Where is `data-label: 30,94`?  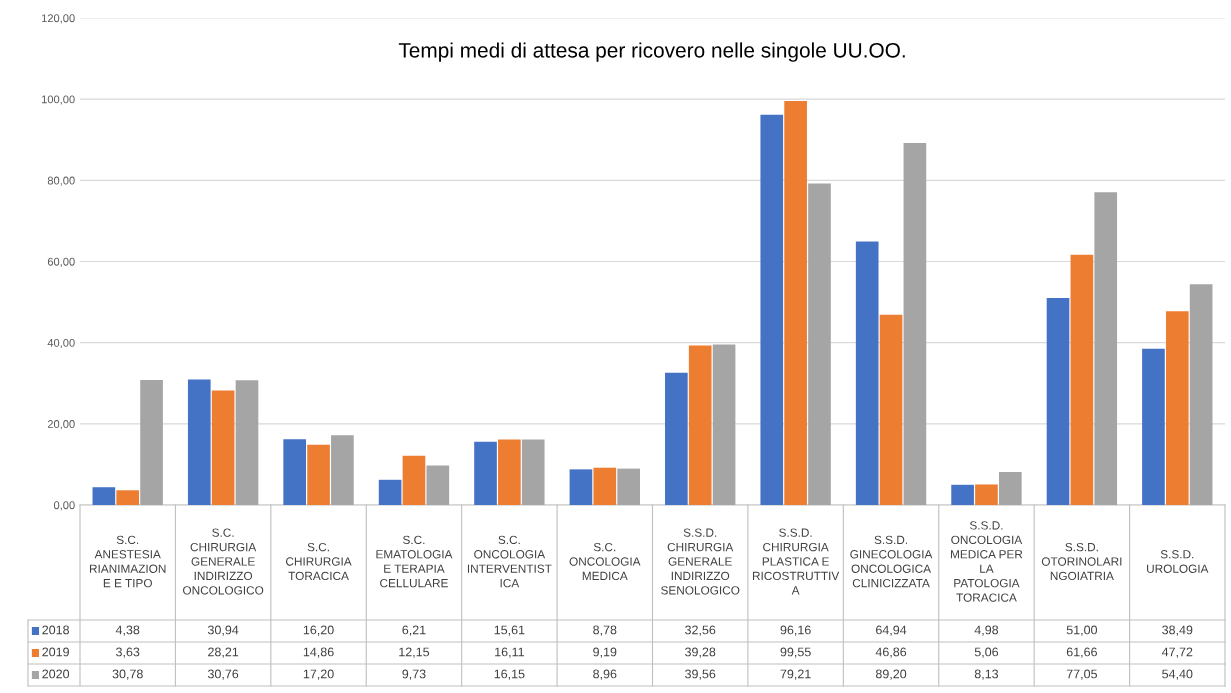 data-label: 30,94 is located at coordinates (223, 630).